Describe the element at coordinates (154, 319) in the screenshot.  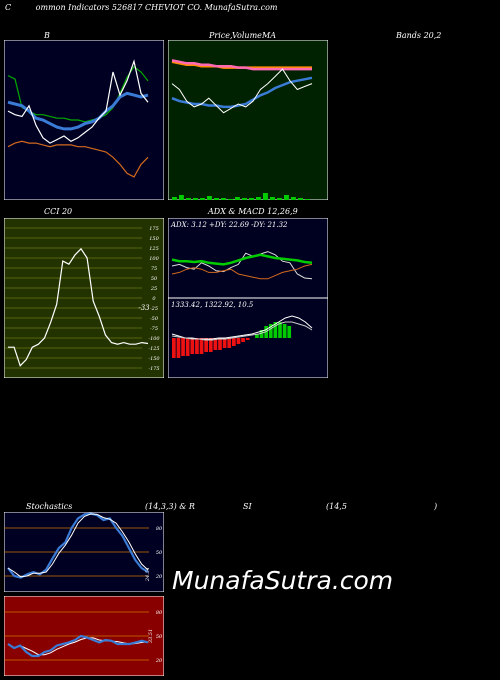
I see `cci-tick-label: -50` at that location.